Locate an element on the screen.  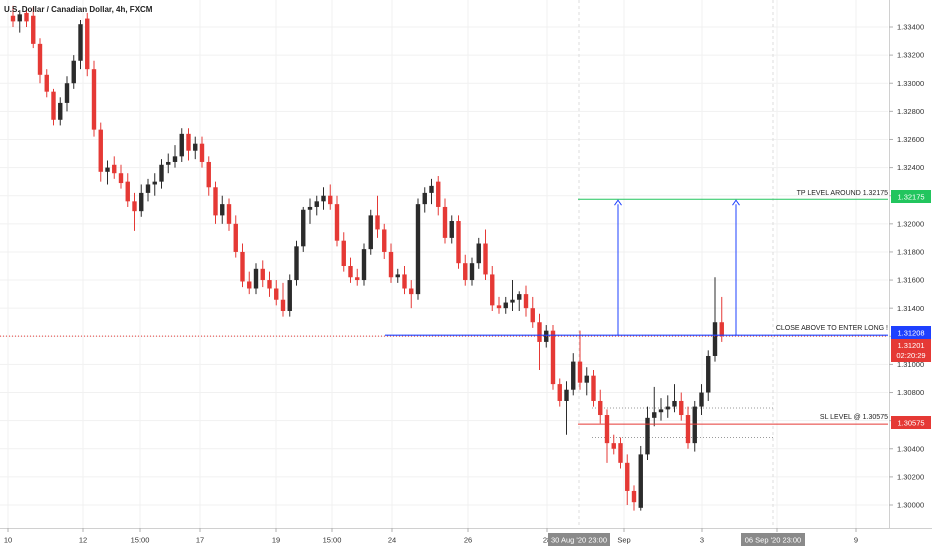
crosshair-date-label-1: 30 Aug '20 23:00 is located at coordinates (579, 539).